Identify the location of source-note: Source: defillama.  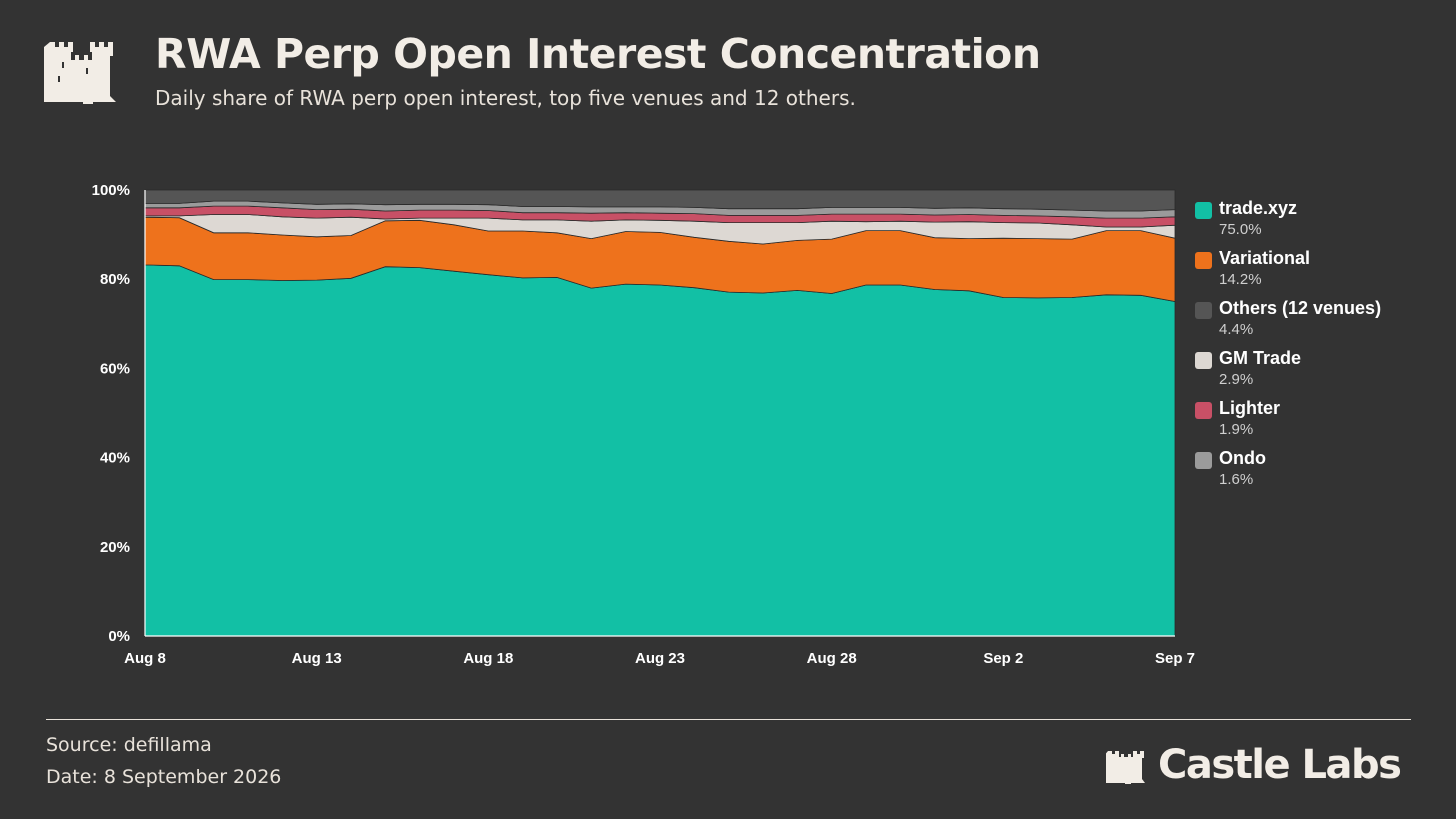
(129, 745).